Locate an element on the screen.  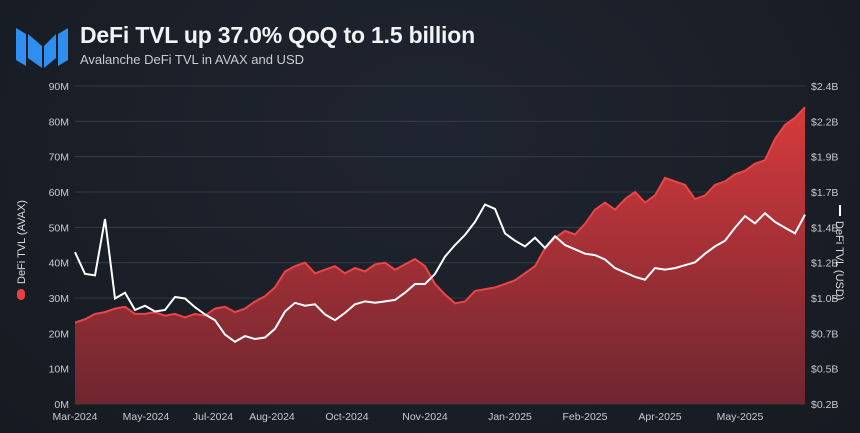
left-tick-label: 60M is located at coordinates (59, 193).